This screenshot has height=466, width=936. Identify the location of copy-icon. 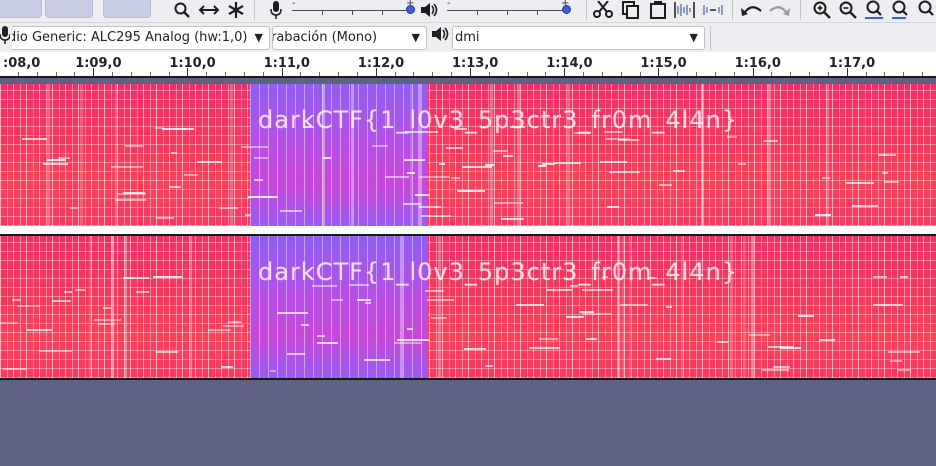
(631, 10).